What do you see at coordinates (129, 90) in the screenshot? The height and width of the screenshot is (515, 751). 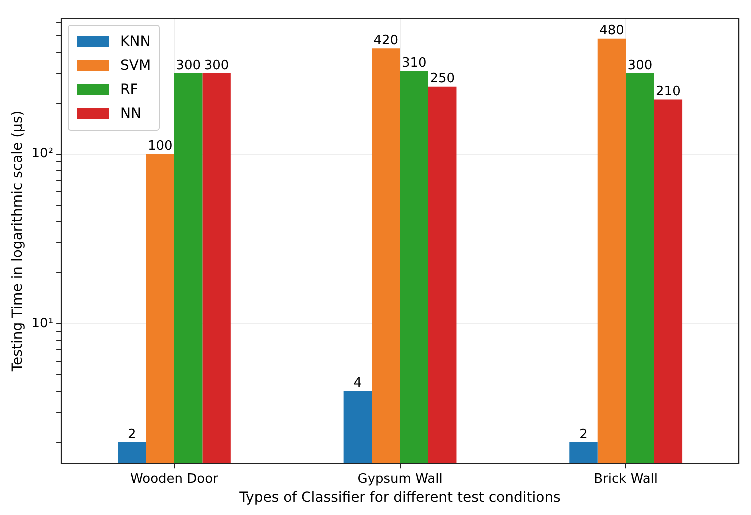 I see `legend-label: RF` at bounding box center [129, 90].